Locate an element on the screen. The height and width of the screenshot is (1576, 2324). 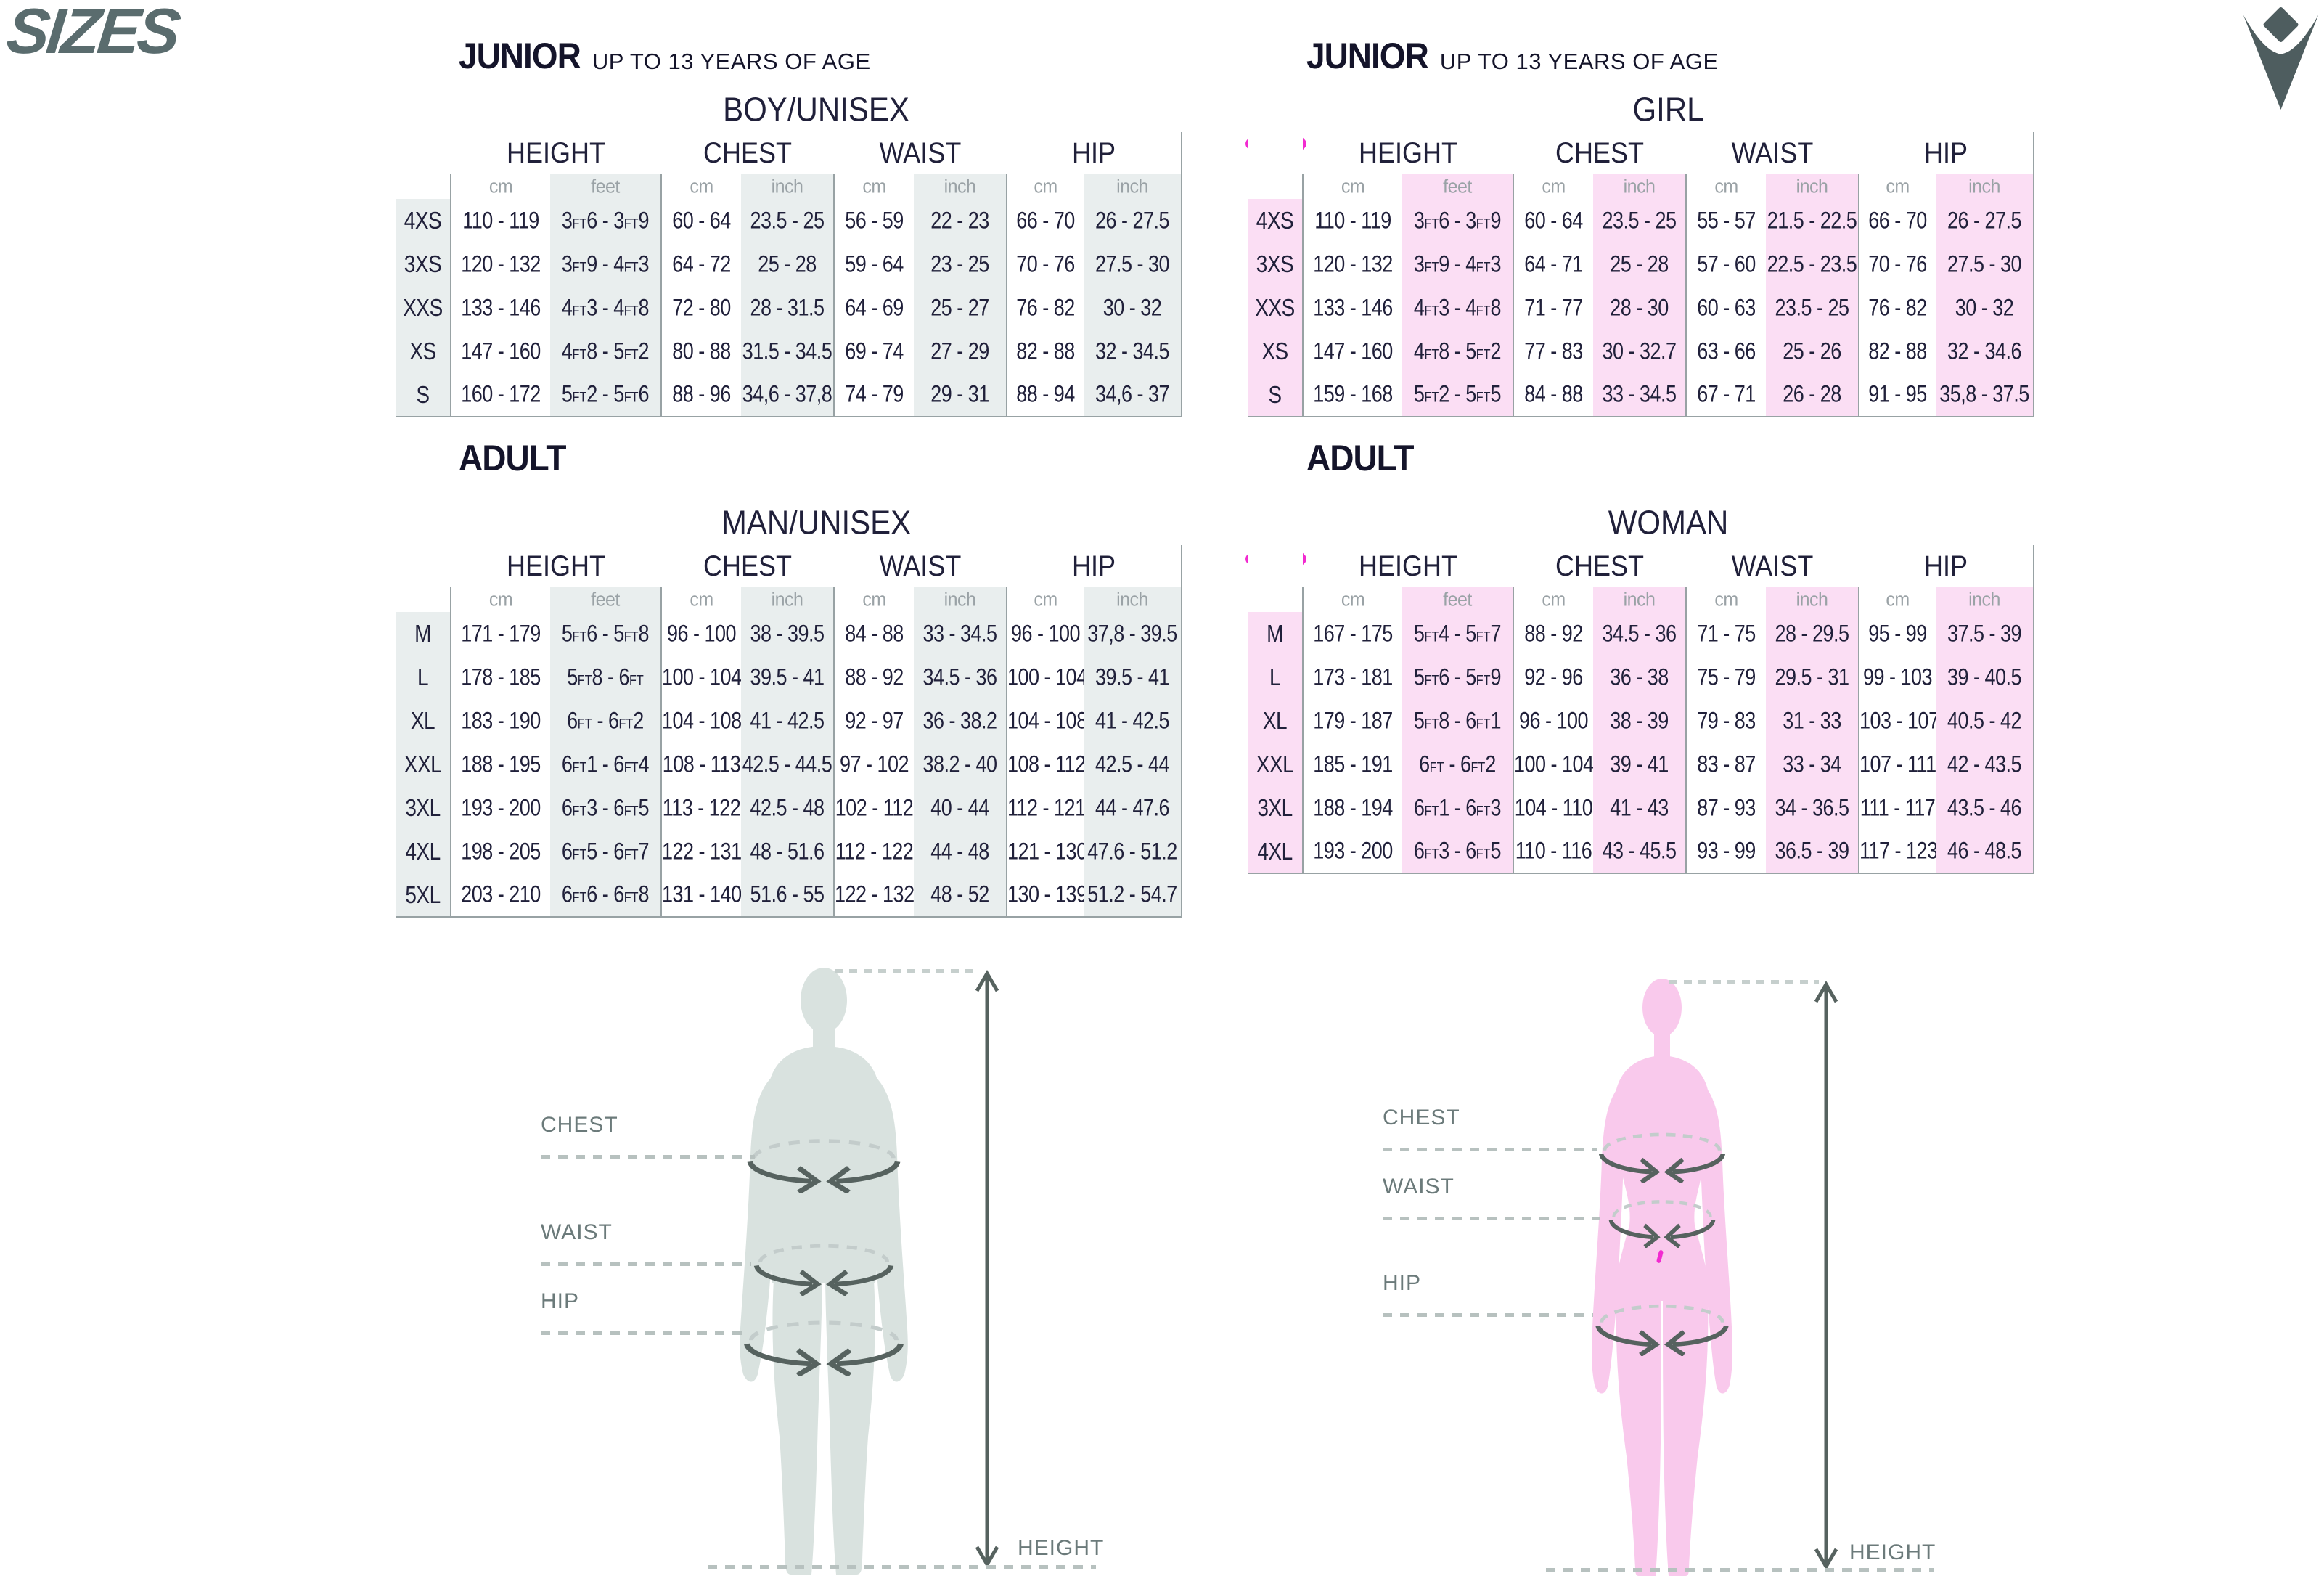
measurement-cell: 31.5 - 34.5 is located at coordinates (787, 352).